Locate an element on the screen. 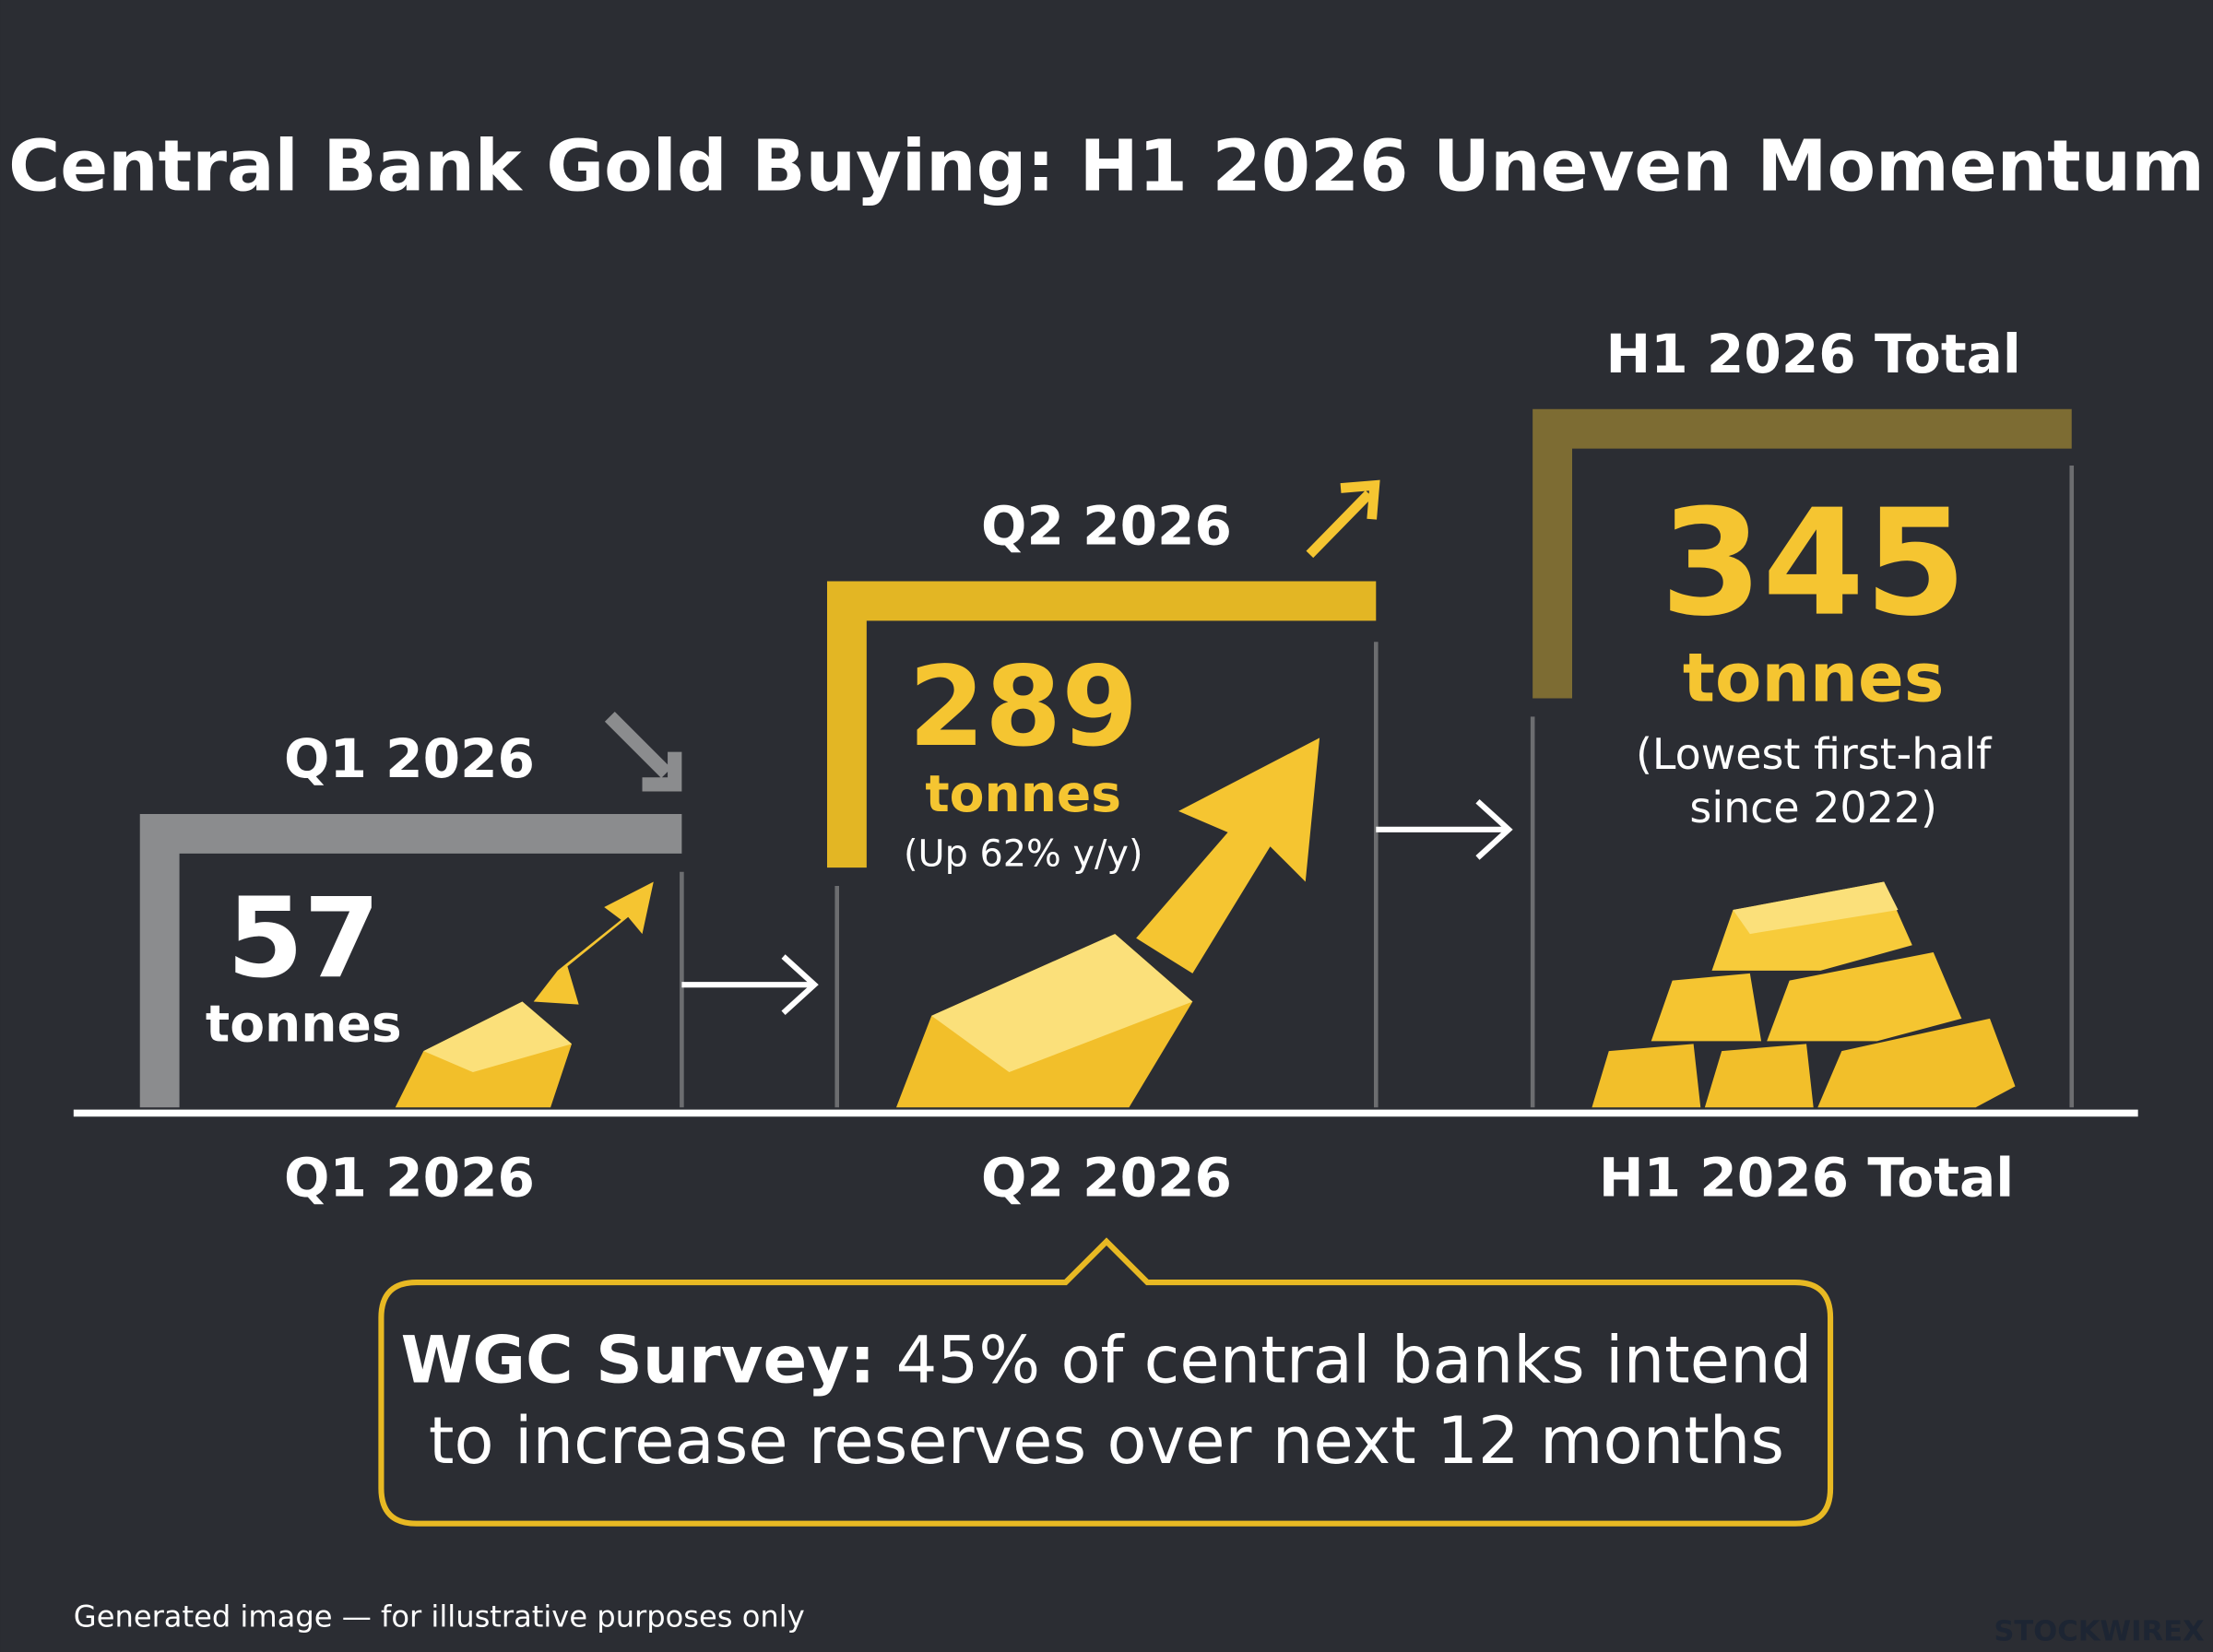 The image size is (2213, 1652). q2-label: Q2 2026 is located at coordinates (1106, 526).